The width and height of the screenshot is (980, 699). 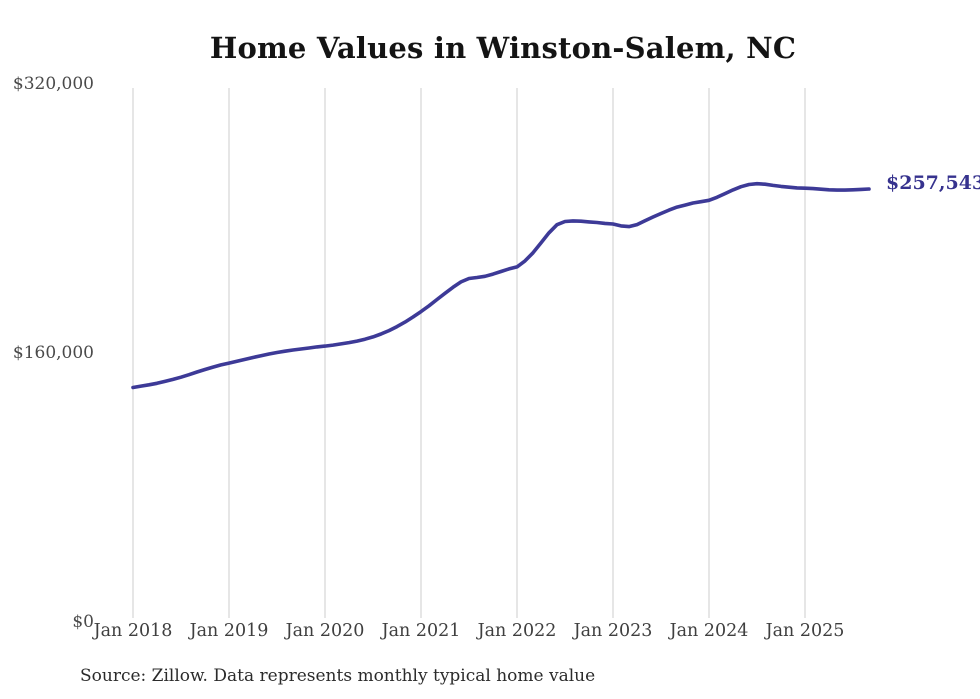 I want to click on x-tick-label: Jan 2025, so click(x=805, y=631).